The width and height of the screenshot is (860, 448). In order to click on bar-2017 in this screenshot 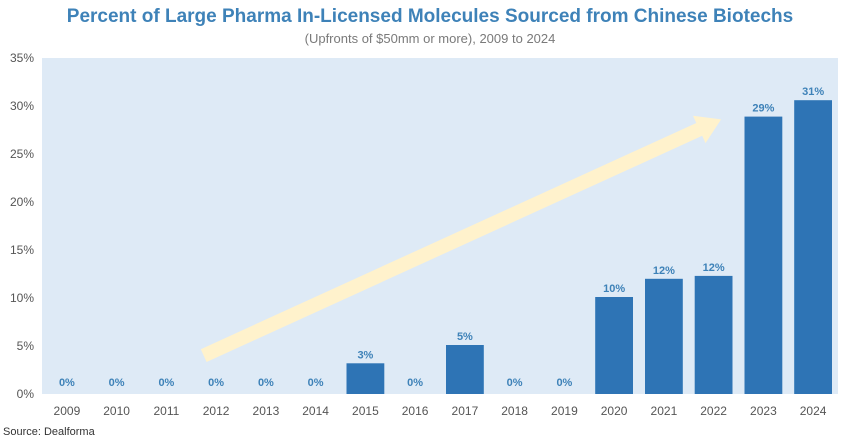, I will do `click(465, 369)`.